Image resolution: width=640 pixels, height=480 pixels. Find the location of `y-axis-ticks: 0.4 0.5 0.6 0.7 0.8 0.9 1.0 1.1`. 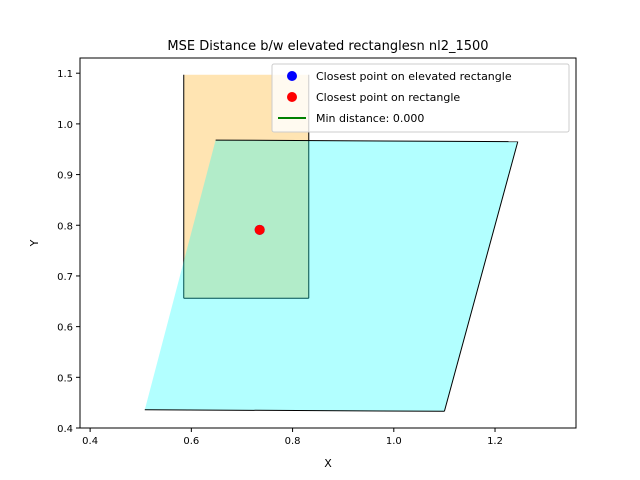

y-axis-ticks: 0.4 0.5 0.6 0.7 0.8 0.9 1.0 1.1 is located at coordinates (68, 252).